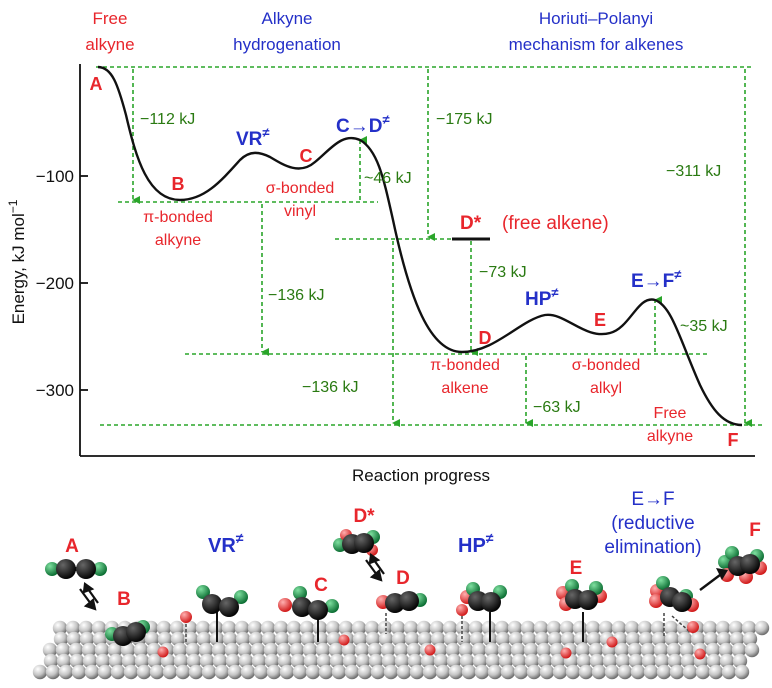  What do you see at coordinates (127, 633) in the screenshot?
I see `molecule-B` at bounding box center [127, 633].